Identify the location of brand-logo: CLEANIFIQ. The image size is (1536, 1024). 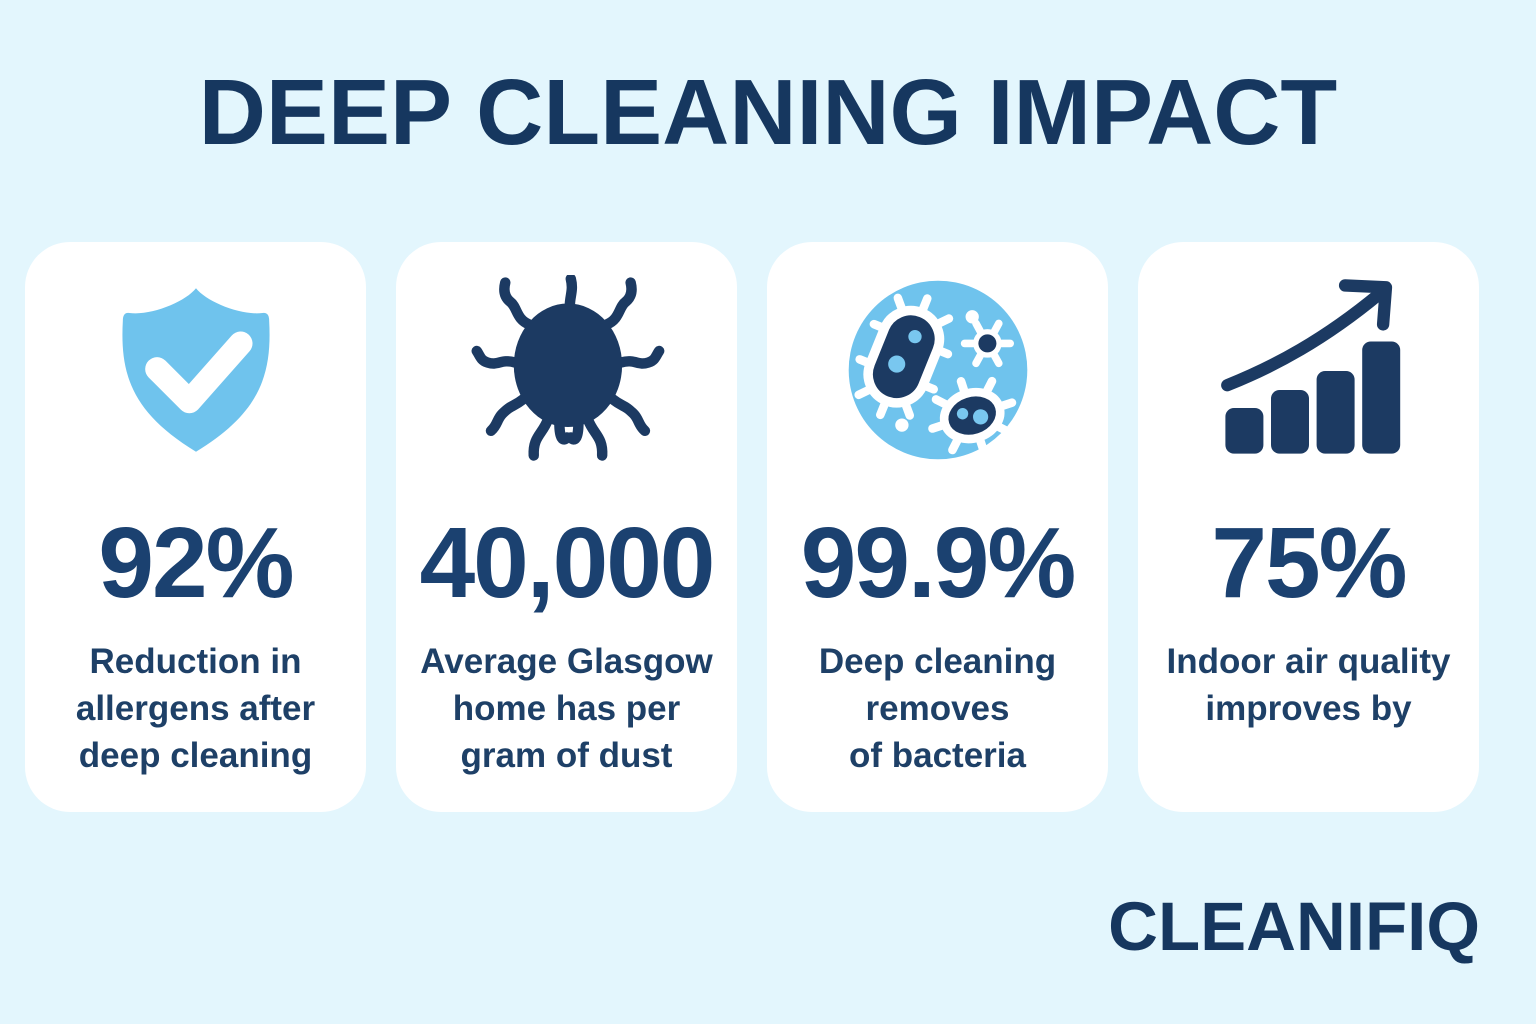
(1294, 926).